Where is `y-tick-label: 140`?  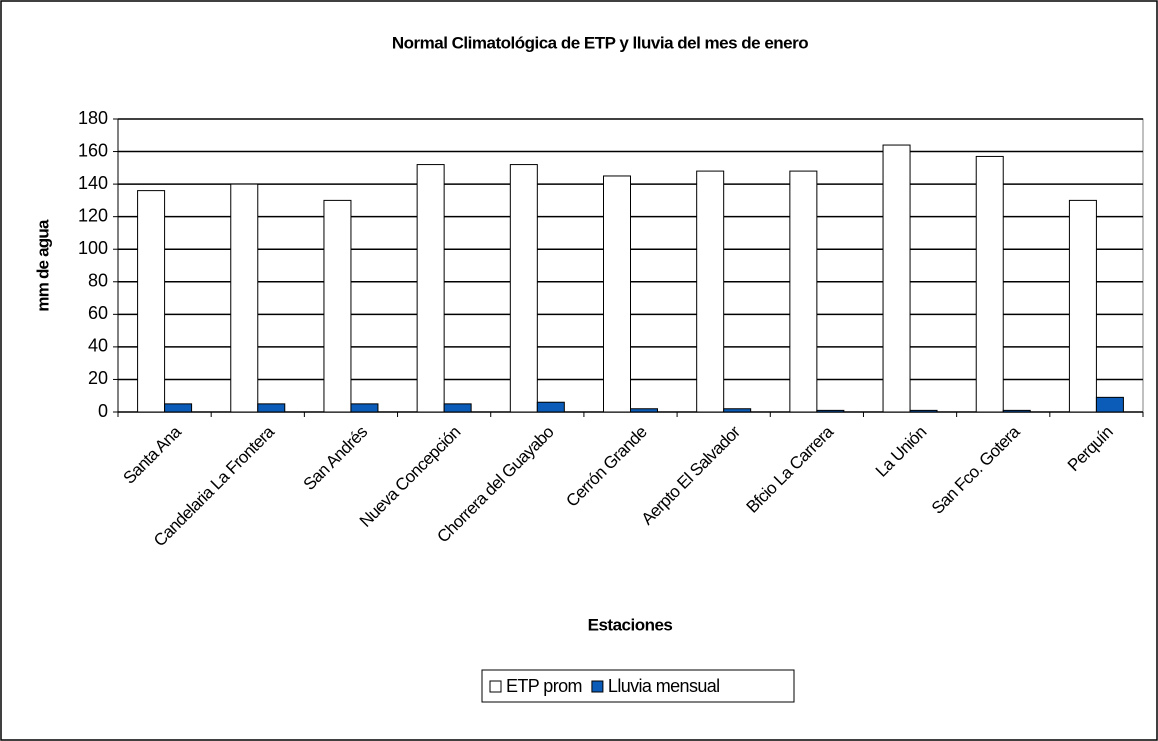
y-tick-label: 140 is located at coordinates (93, 183).